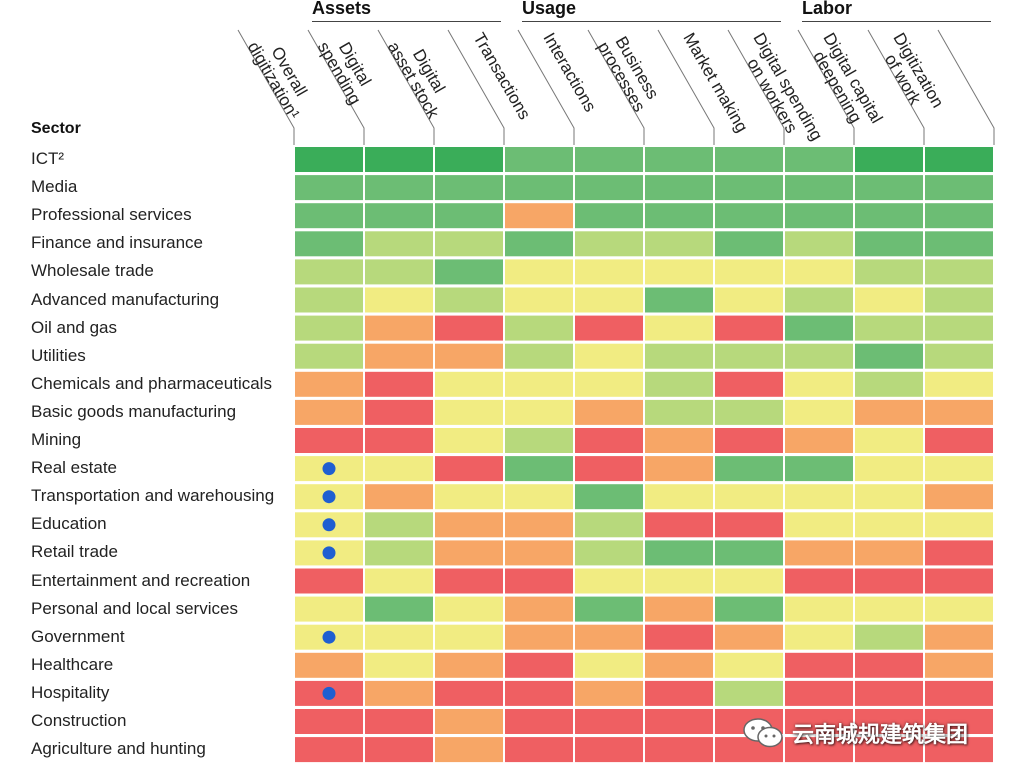 The image size is (1024, 778). I want to click on watermark: 云南城规建筑集团, so click(855, 733).